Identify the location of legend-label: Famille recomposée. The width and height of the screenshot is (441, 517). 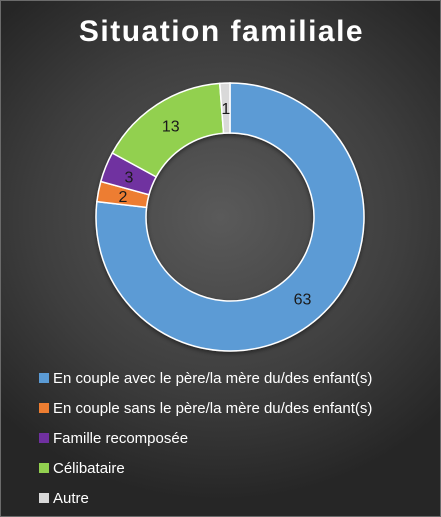
(121, 438).